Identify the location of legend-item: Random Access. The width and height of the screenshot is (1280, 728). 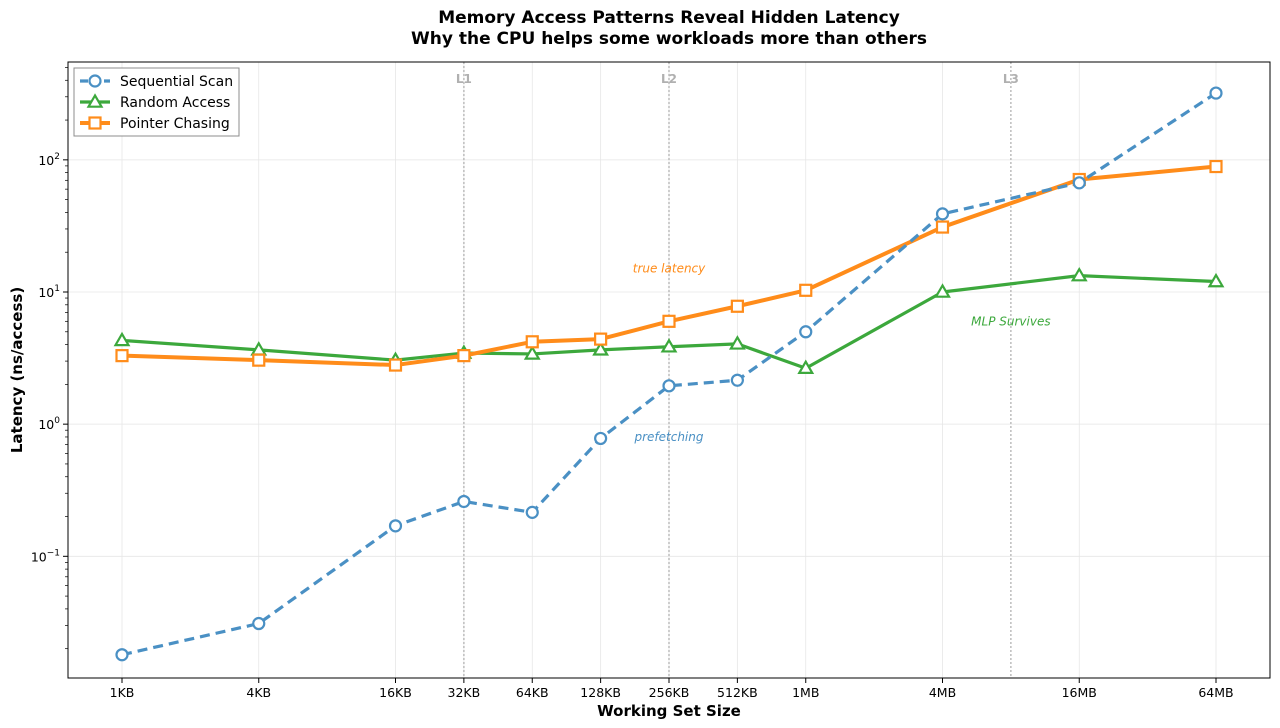
(155, 102).